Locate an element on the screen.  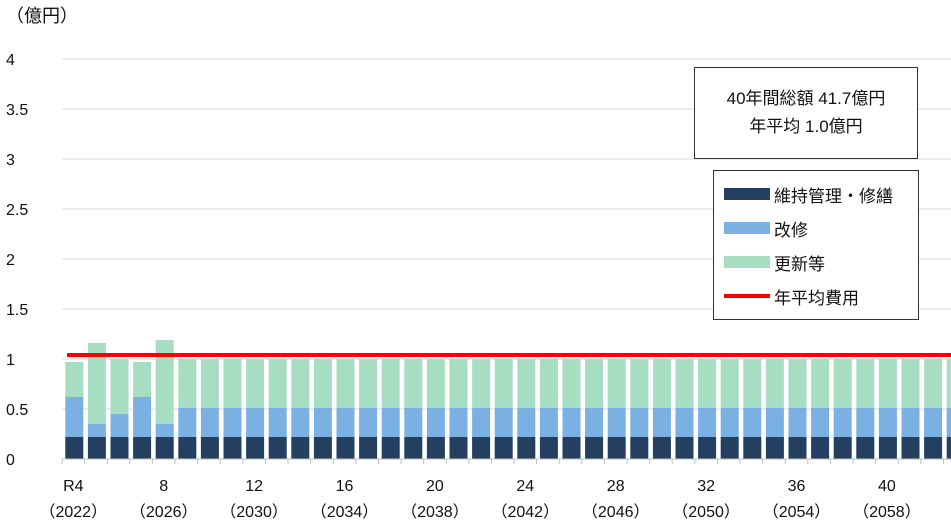
y-tick-label: 0.5 is located at coordinates (17, 410).